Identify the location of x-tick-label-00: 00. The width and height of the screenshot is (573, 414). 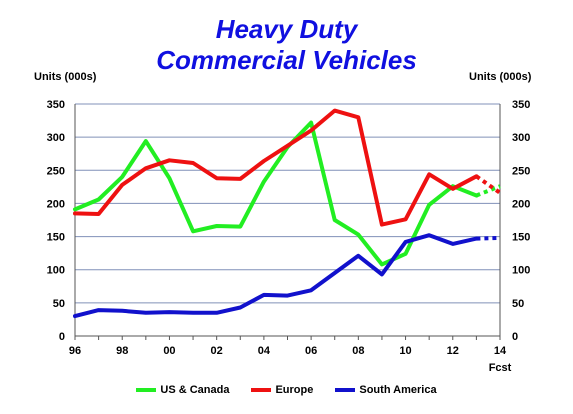
(169, 351).